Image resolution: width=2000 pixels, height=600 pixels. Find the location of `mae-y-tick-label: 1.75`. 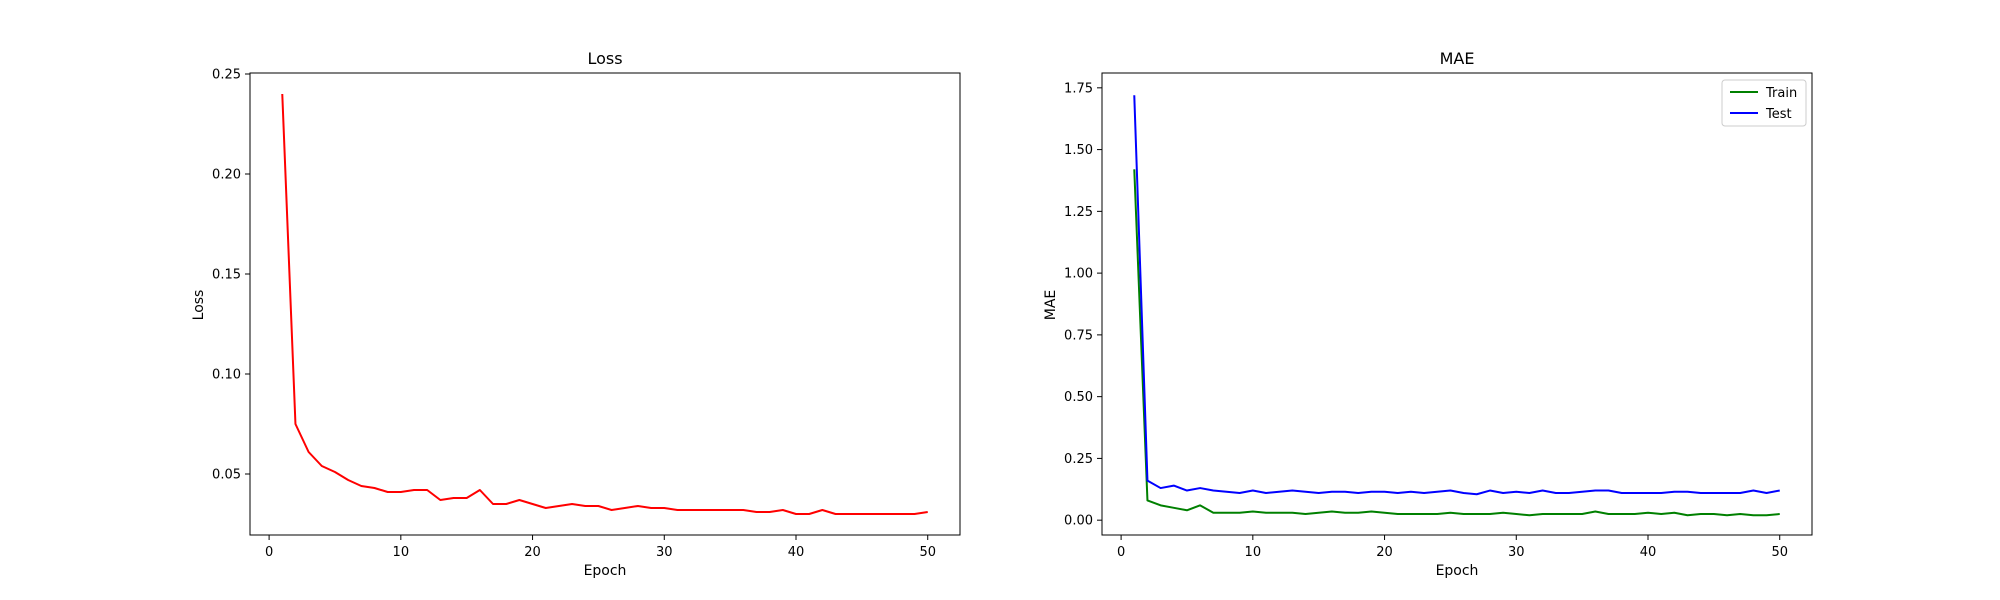

mae-y-tick-label: 1.75 is located at coordinates (1078, 88).